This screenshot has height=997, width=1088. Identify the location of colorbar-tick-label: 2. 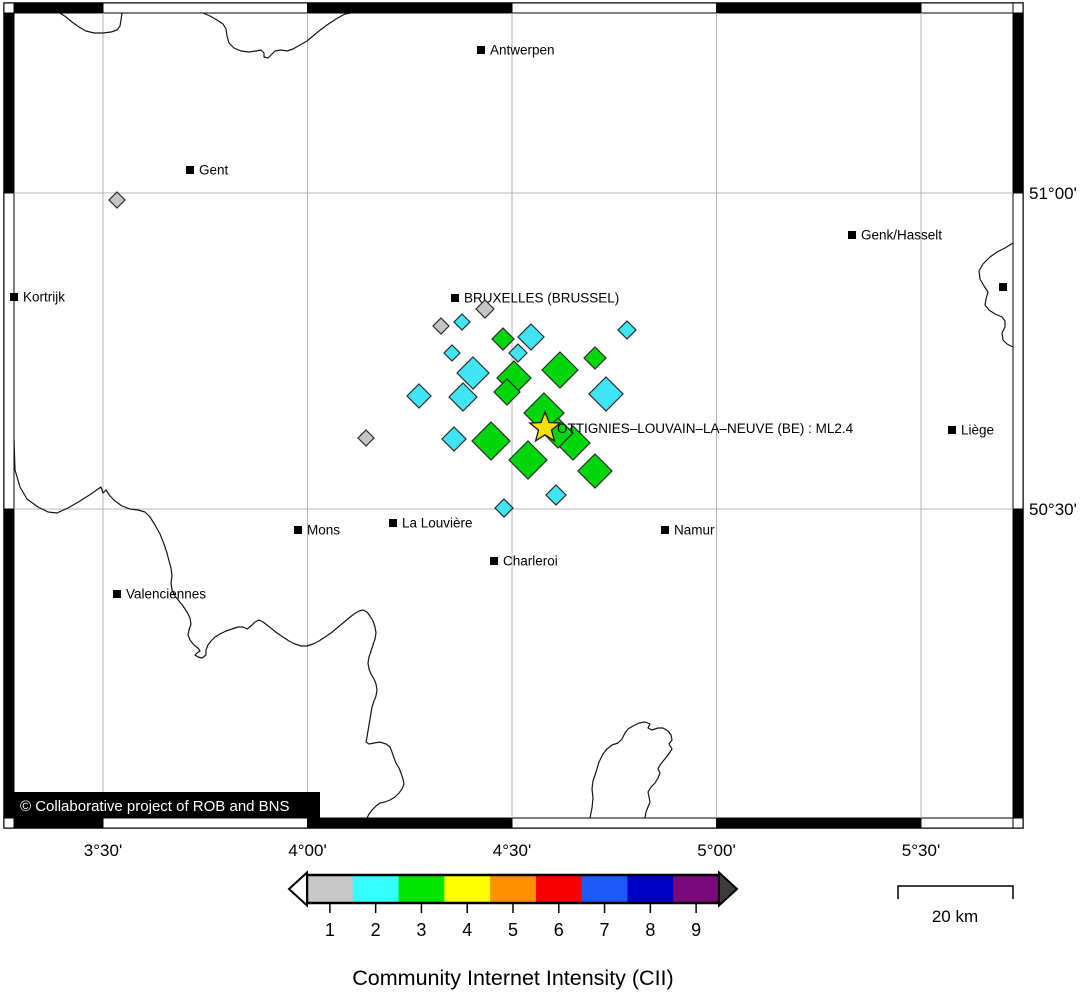
(376, 930).